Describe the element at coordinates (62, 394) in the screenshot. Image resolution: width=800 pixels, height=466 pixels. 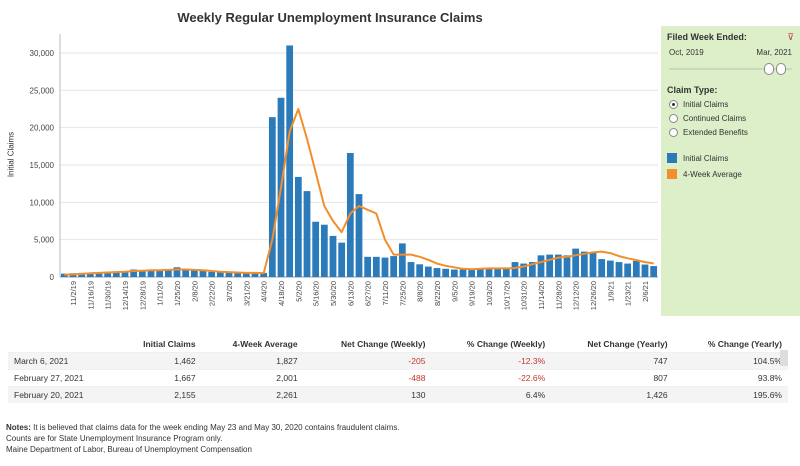
I see `table-cell: February 20, 2021` at that location.